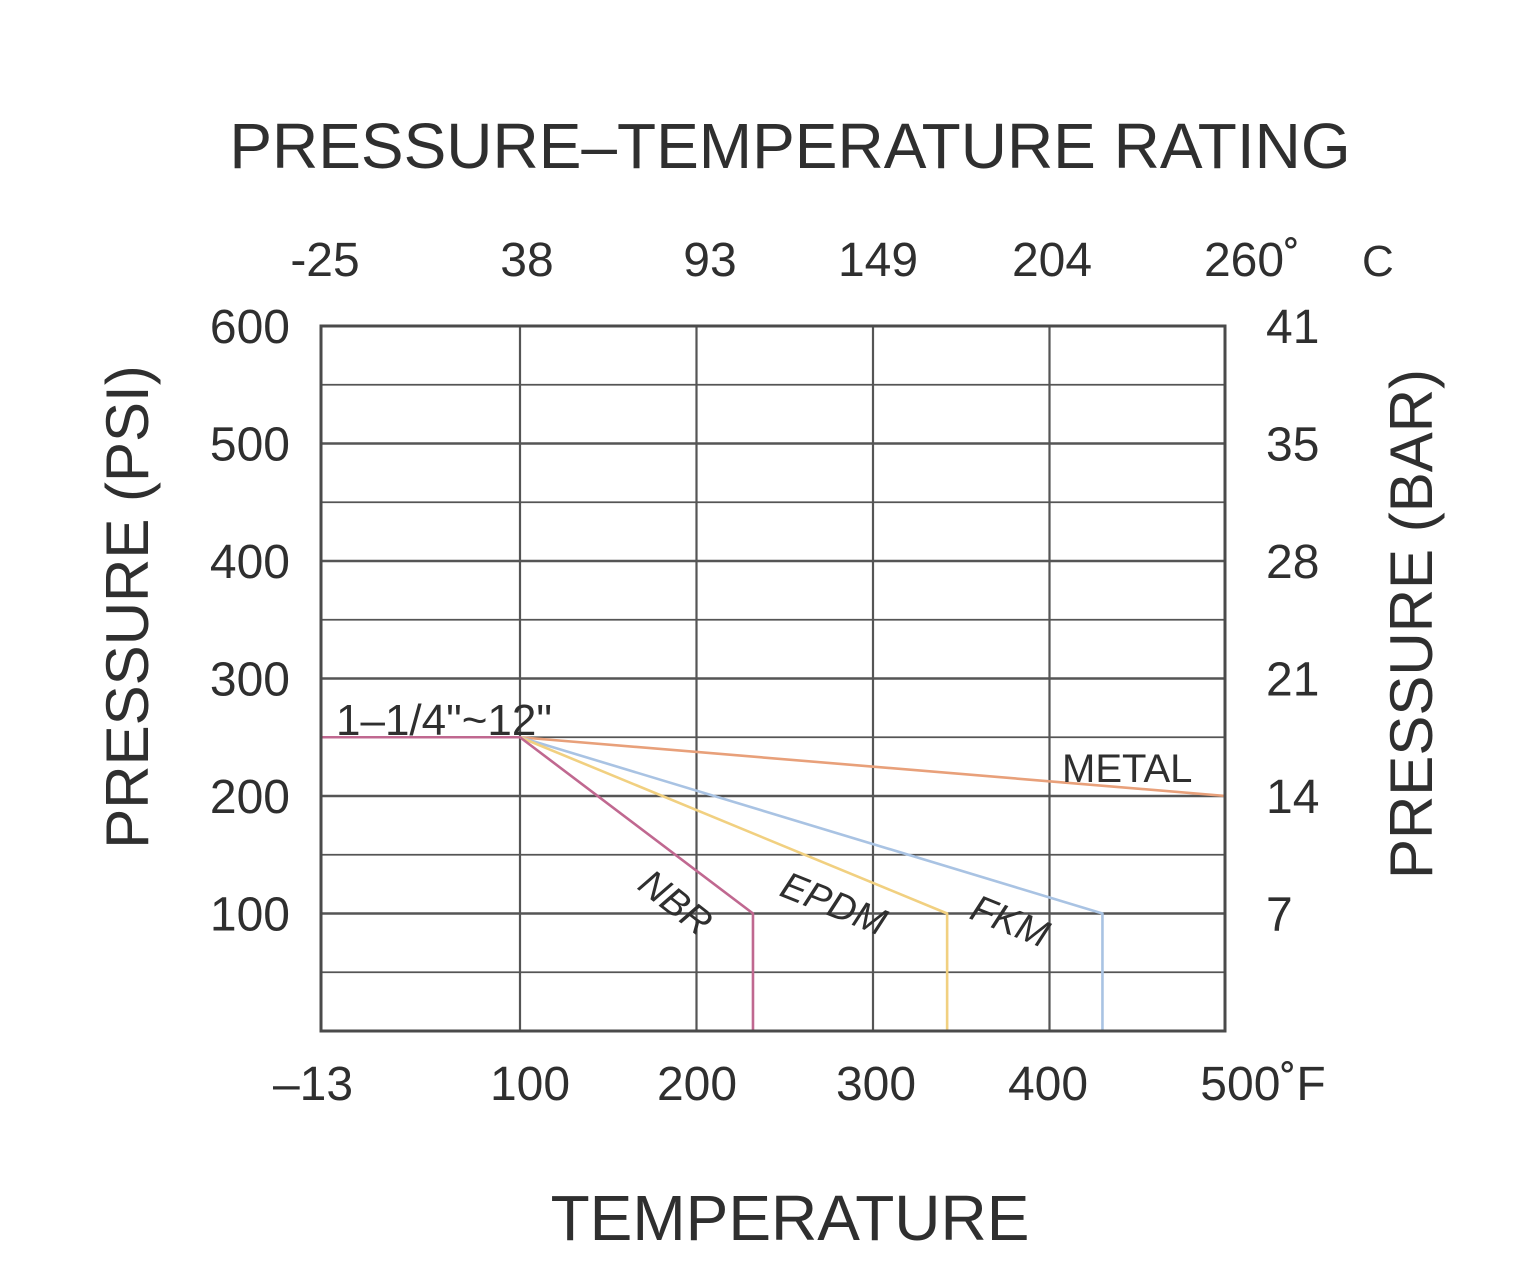 This screenshot has width=1516, height=1276. What do you see at coordinates (324, 260) in the screenshot?
I see `x-tick-label-c: -25` at bounding box center [324, 260].